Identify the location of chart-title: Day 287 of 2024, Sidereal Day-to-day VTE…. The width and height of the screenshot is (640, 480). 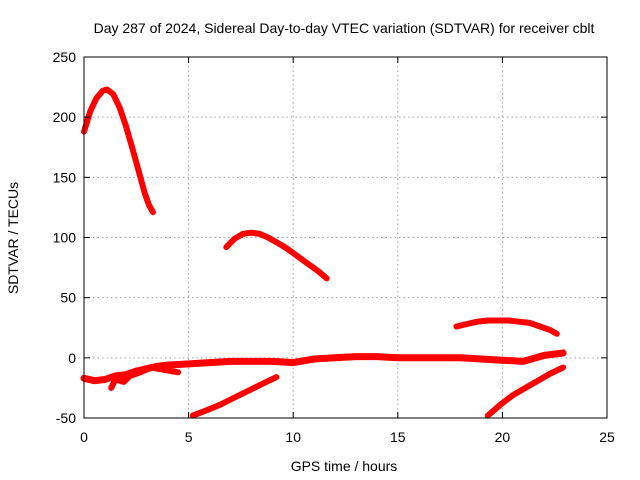
(344, 28).